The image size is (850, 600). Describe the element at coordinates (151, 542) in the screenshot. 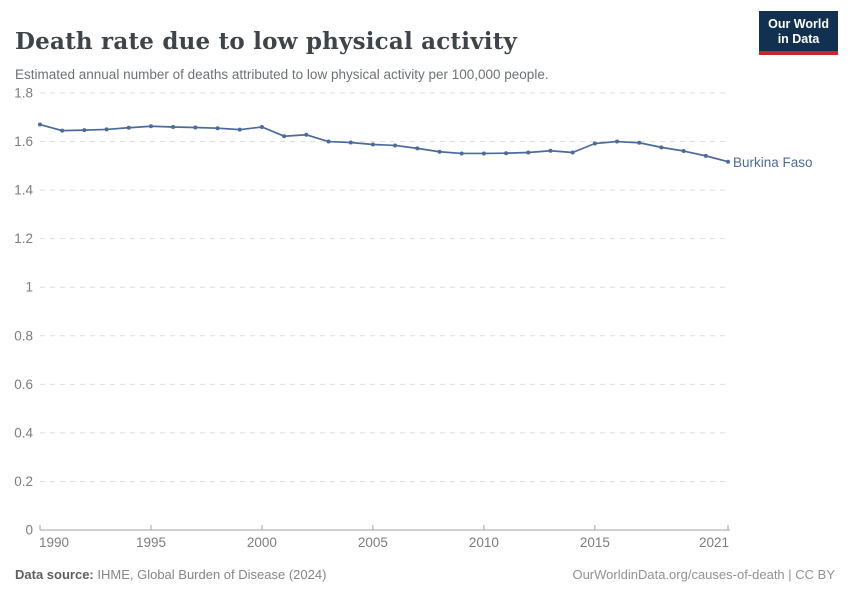

I see `x-tick-label: 1995` at that location.